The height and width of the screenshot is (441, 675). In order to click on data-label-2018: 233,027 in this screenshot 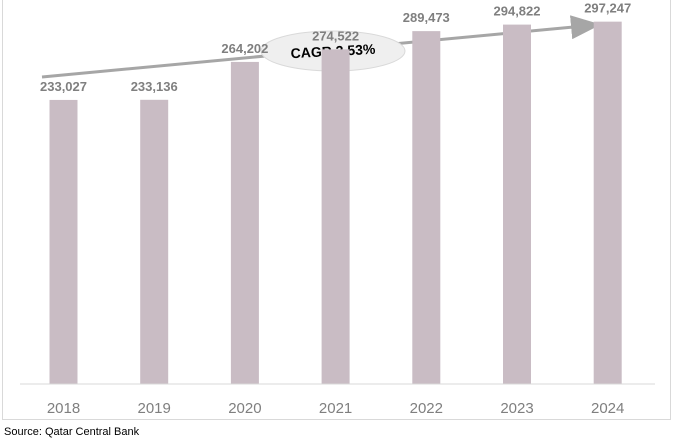, I will do `click(63, 86)`.